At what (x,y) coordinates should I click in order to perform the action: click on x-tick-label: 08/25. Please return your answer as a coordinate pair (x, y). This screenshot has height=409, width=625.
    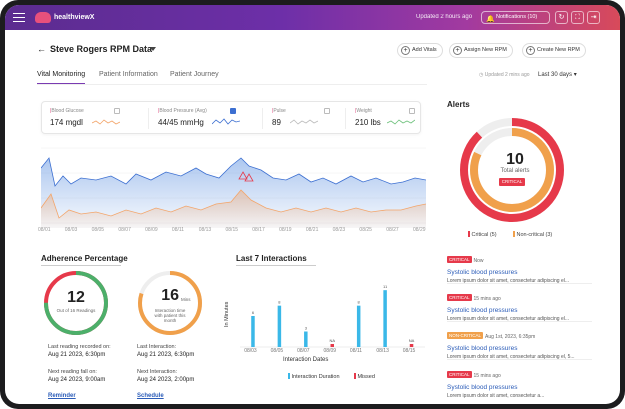
    Looking at the image, I should click on (365, 230).